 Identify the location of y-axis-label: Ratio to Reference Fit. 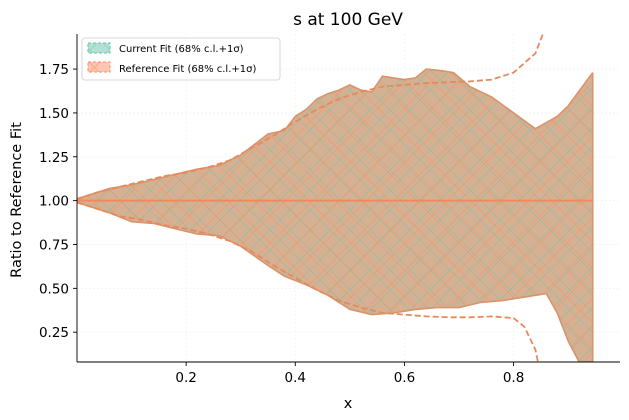
(17, 200).